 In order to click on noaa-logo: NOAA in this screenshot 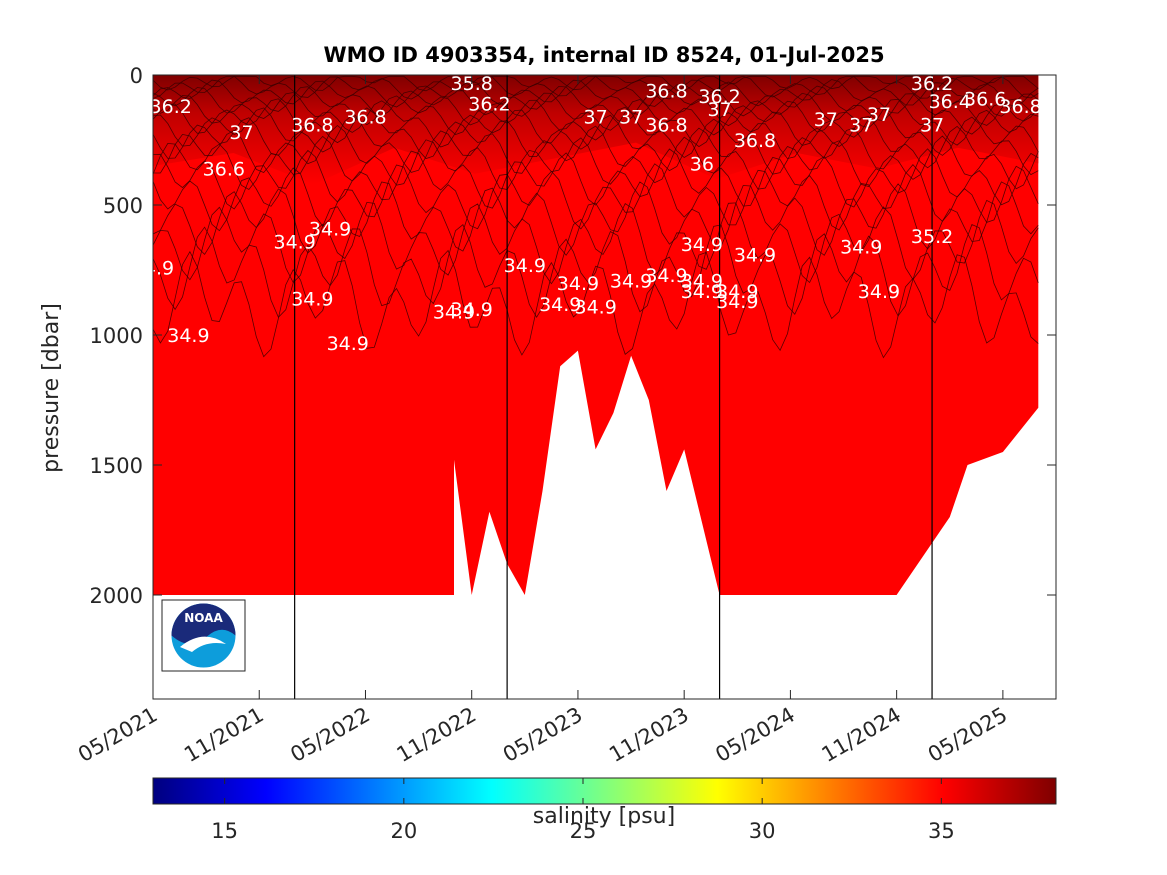, I will do `click(203, 635)`.